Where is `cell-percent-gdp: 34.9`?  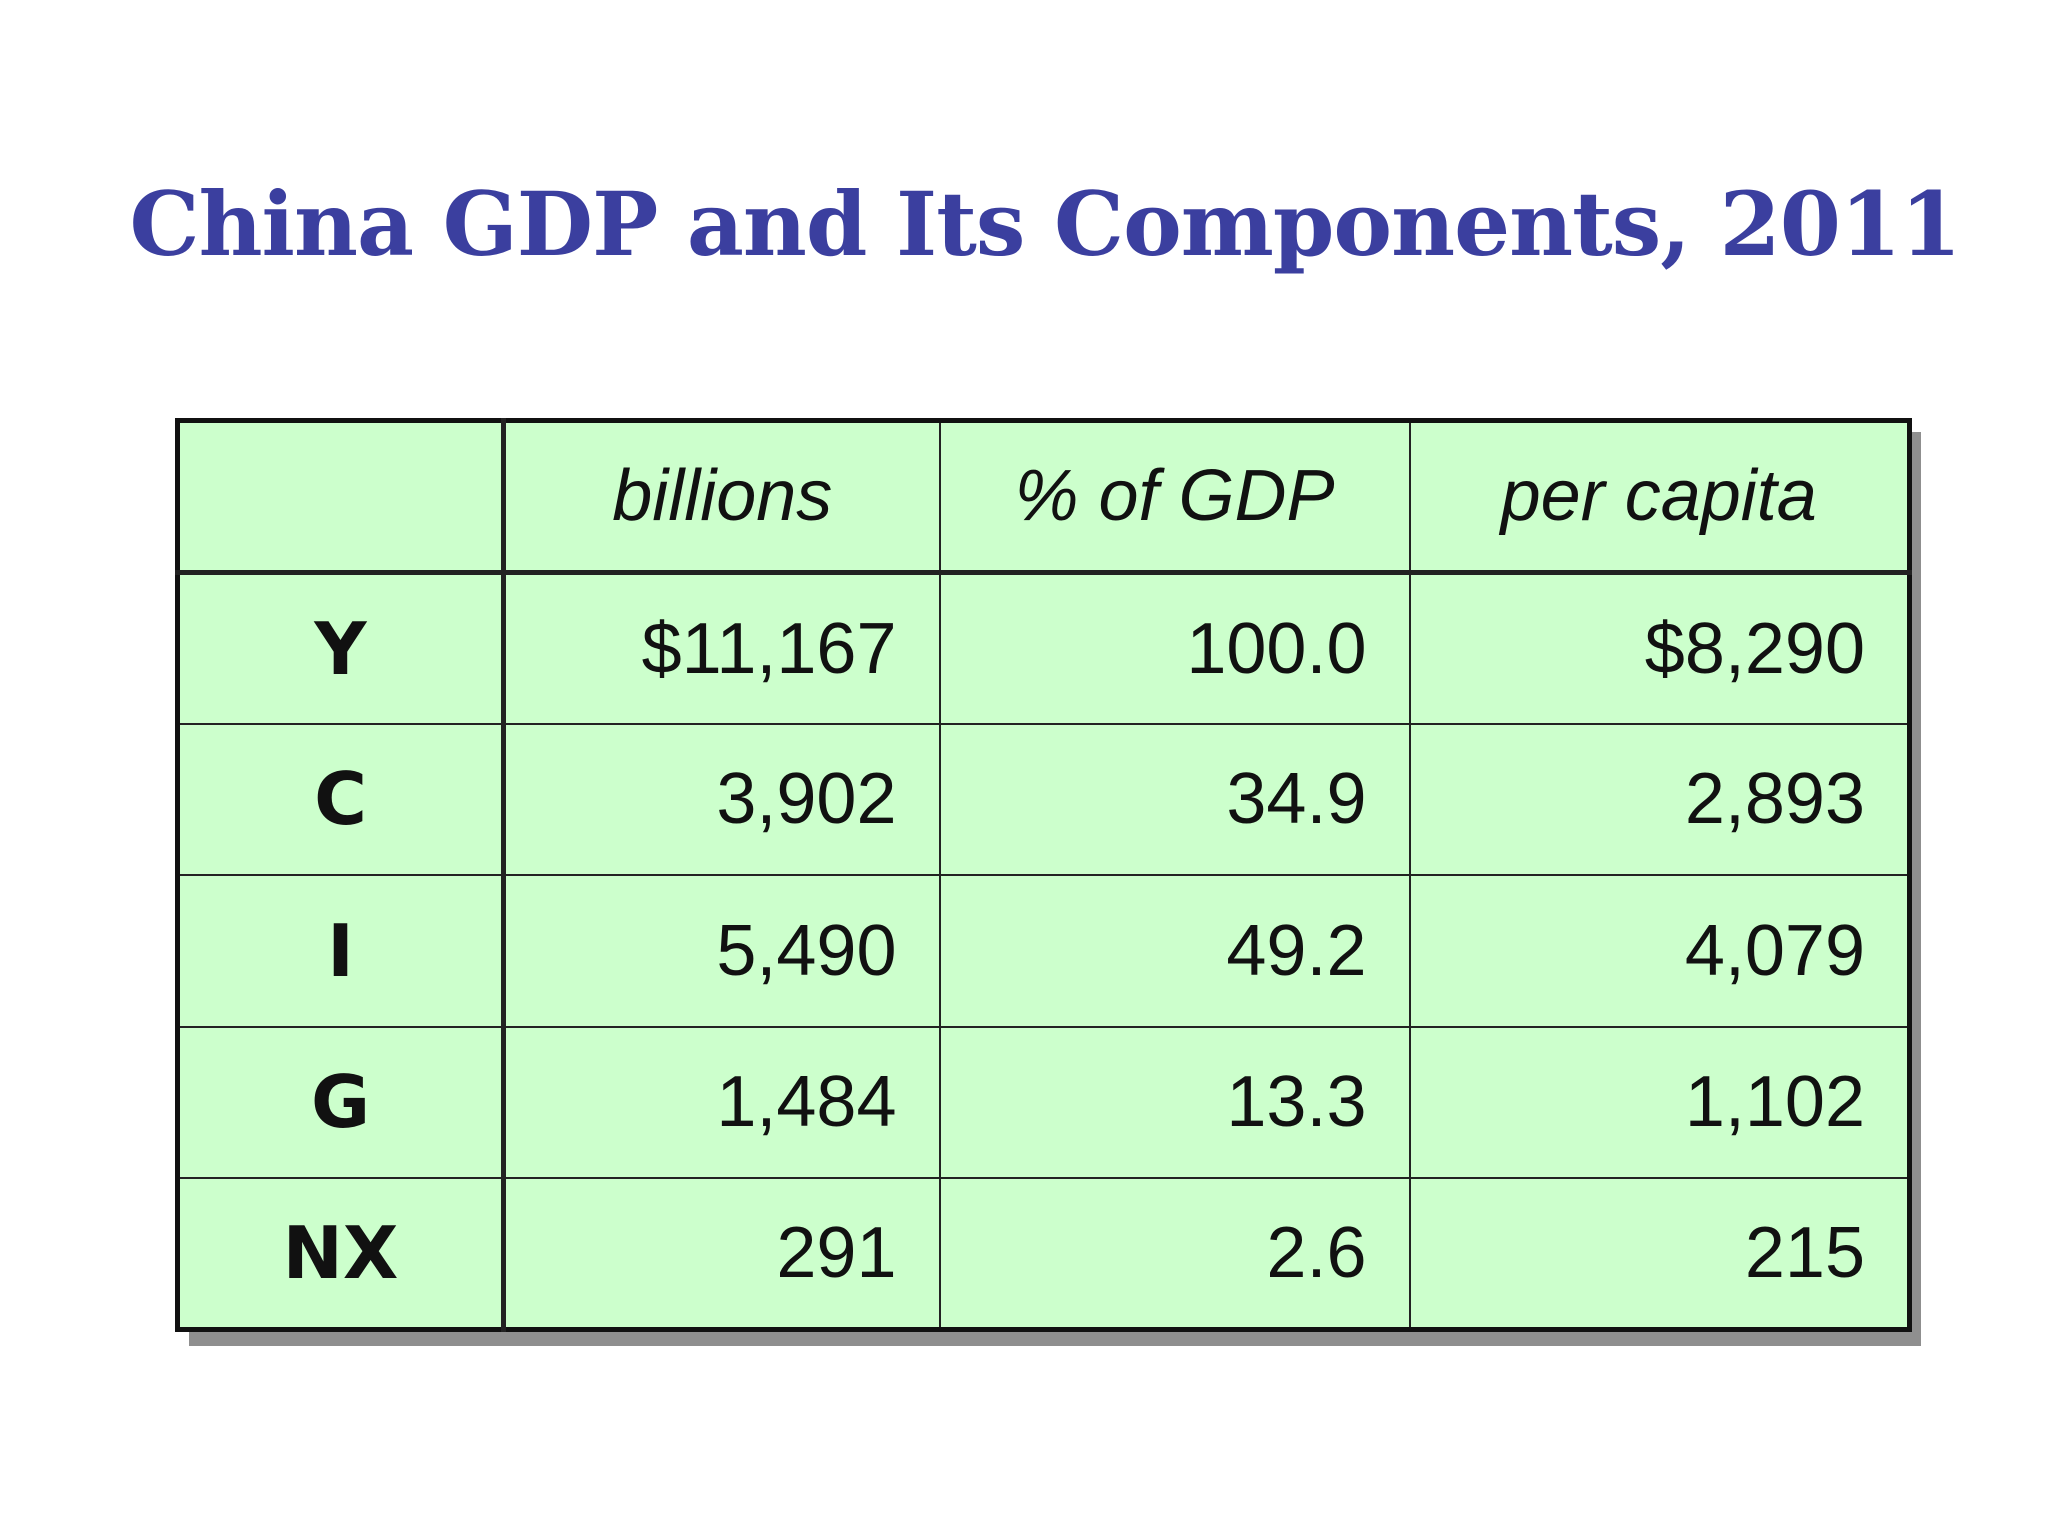
cell-percent-gdp: 34.9 is located at coordinates (1174, 799).